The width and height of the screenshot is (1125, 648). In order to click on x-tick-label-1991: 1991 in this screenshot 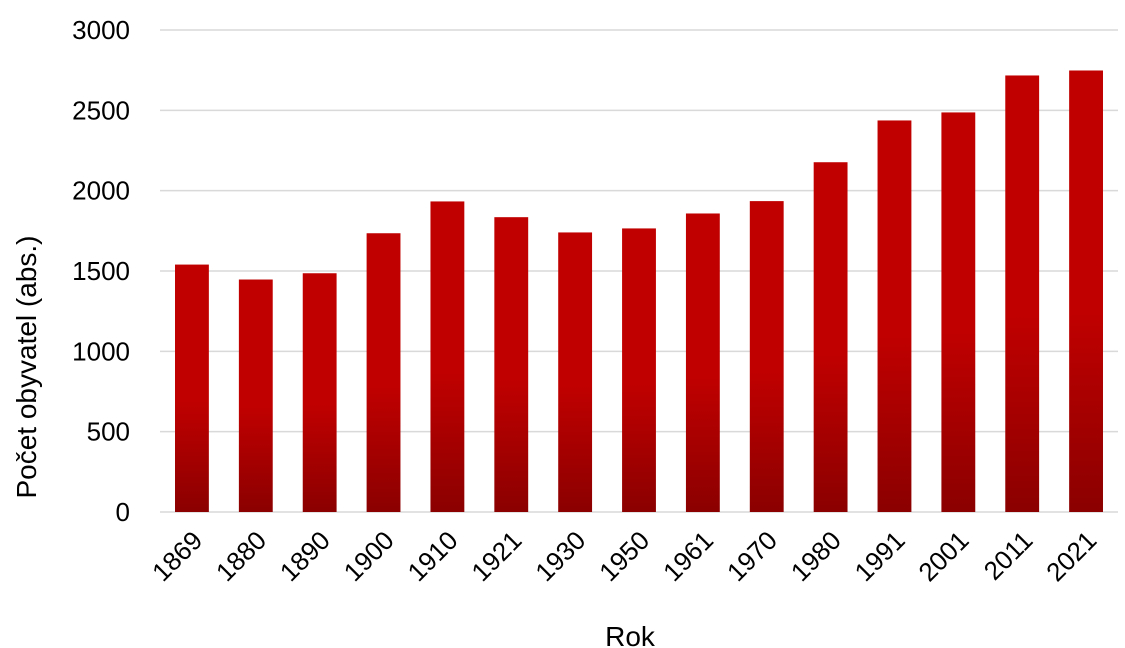, I will do `click(880, 556)`.